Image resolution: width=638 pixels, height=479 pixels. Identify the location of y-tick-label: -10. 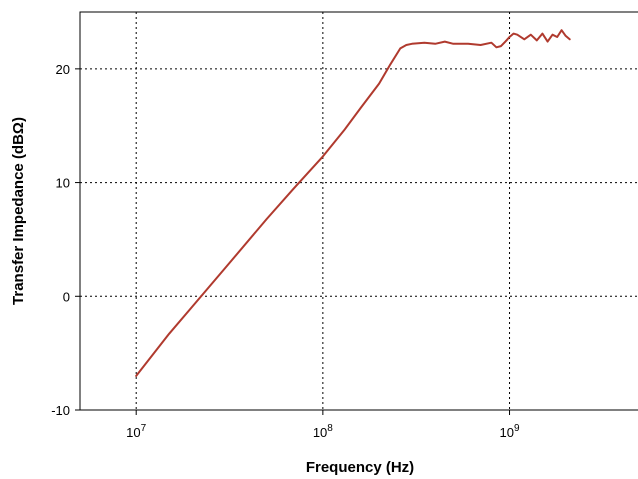
(60, 410).